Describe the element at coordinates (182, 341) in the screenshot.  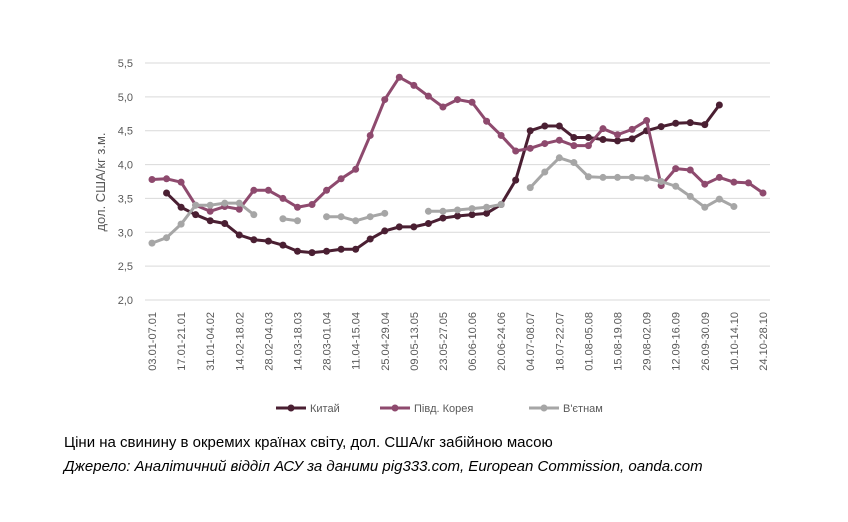
I see `x-tick-label: 17.01-21.01` at that location.